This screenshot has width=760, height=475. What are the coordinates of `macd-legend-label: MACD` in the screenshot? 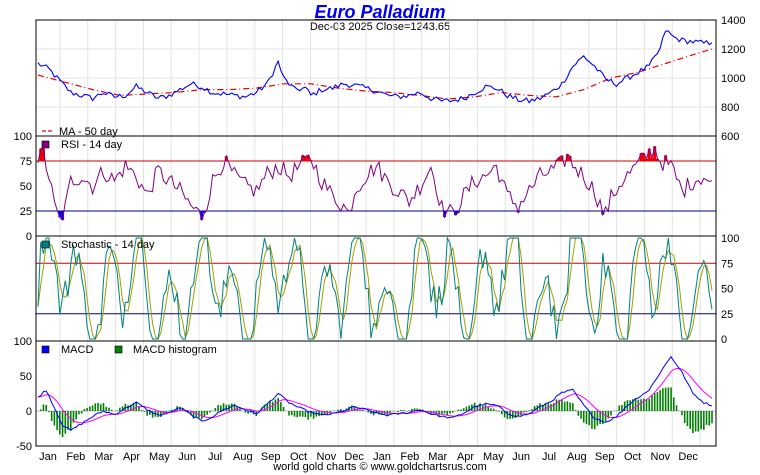 It's located at (77, 350).